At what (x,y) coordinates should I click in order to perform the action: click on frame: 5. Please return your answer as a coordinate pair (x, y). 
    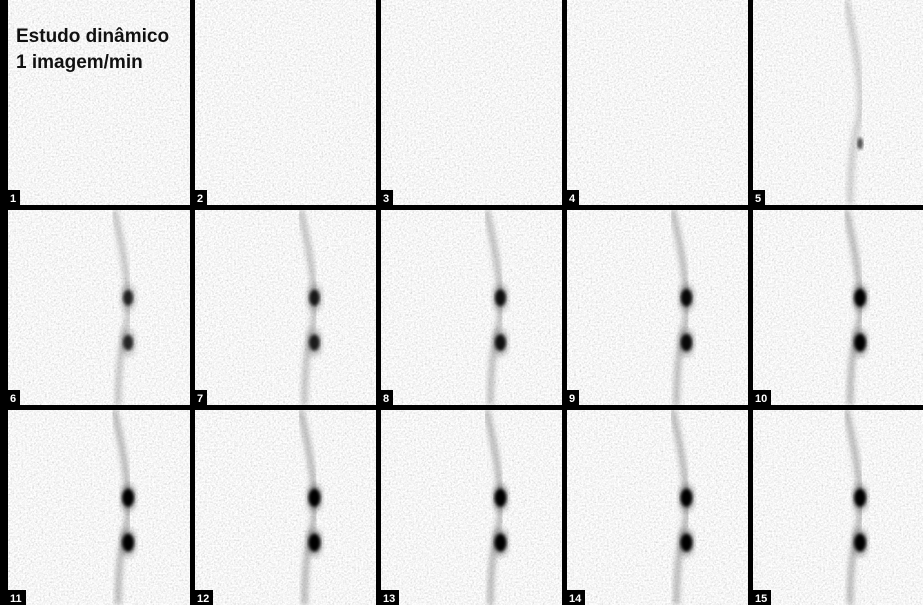
    Looking at the image, I should click on (838, 102).